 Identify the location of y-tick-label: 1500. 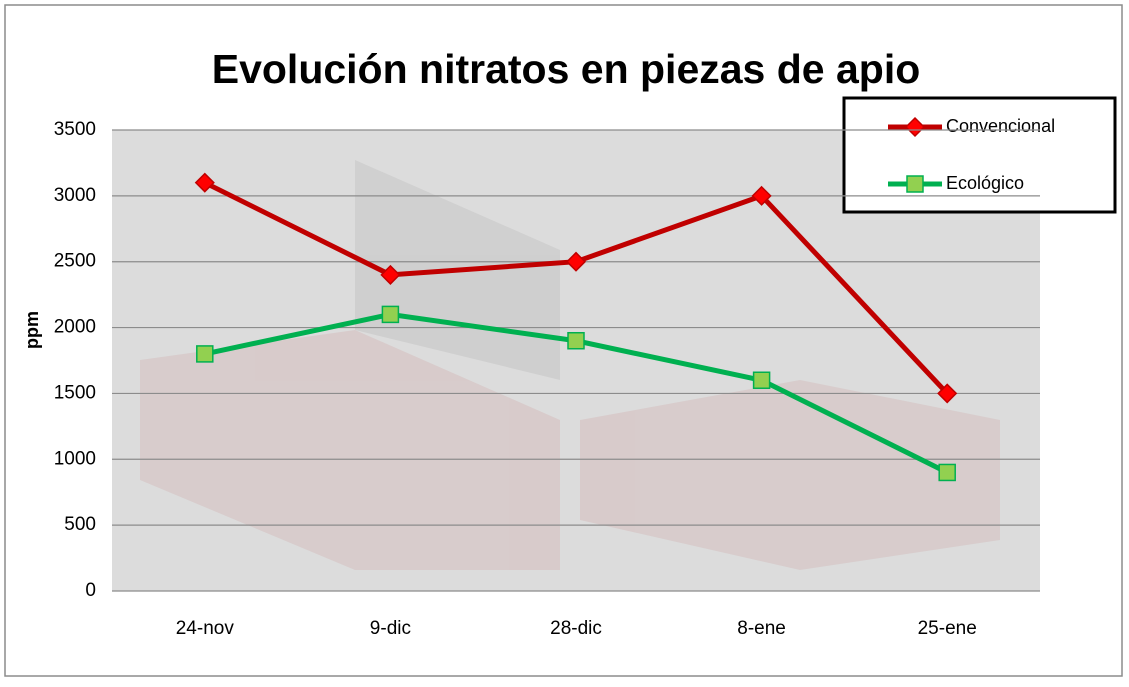
(75, 392).